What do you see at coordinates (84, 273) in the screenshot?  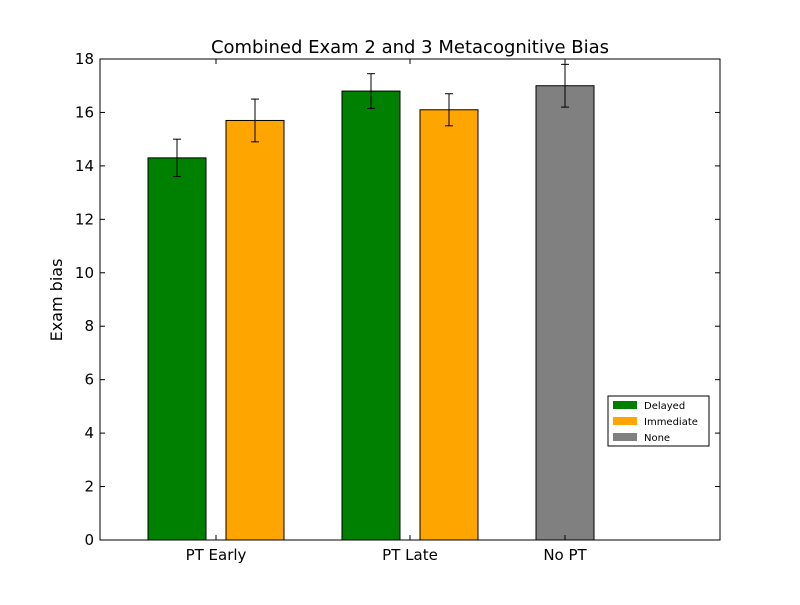 I see `y-tick-label: 10` at bounding box center [84, 273].